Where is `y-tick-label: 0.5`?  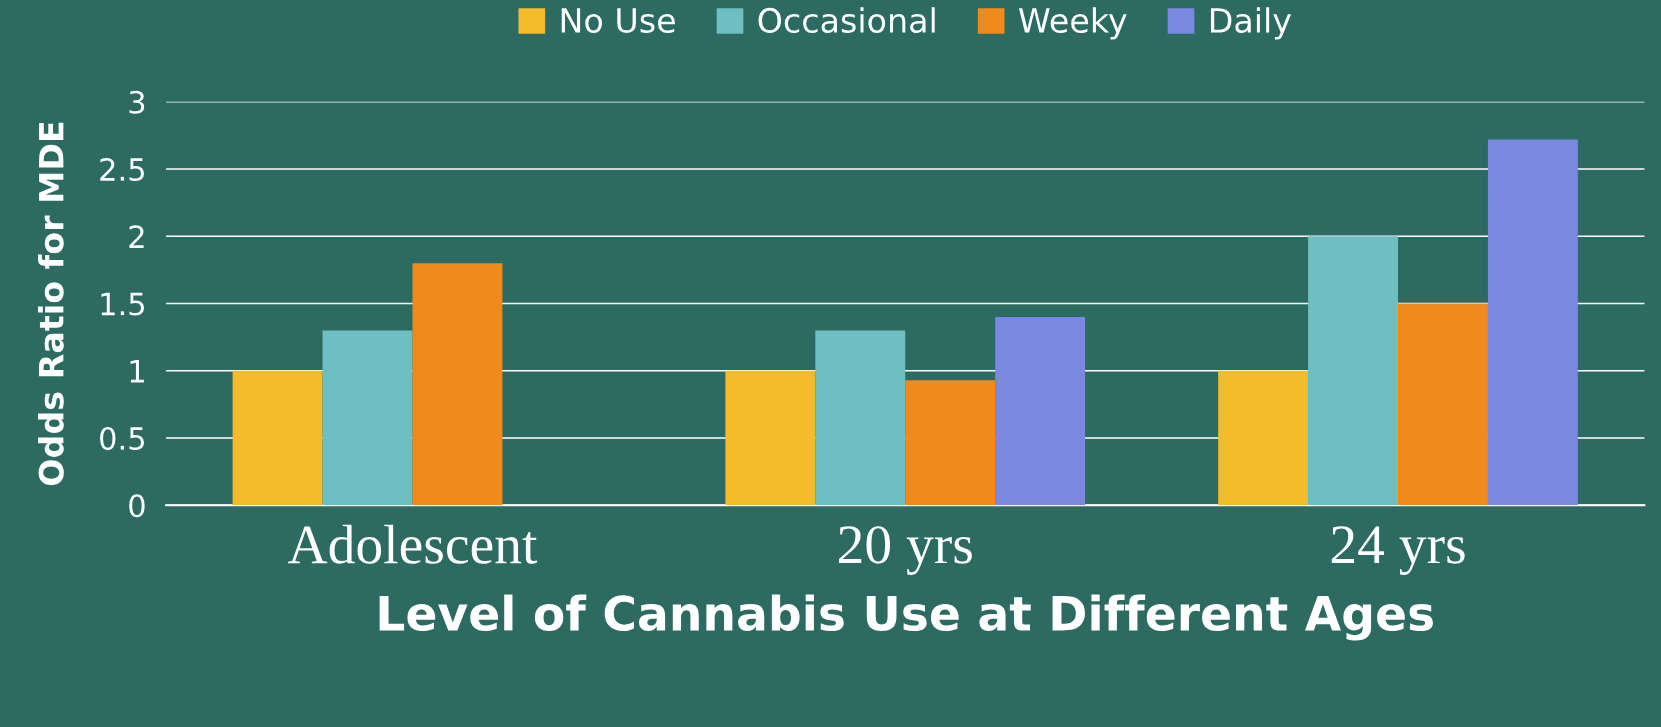
y-tick-label: 0.5 is located at coordinates (122, 438).